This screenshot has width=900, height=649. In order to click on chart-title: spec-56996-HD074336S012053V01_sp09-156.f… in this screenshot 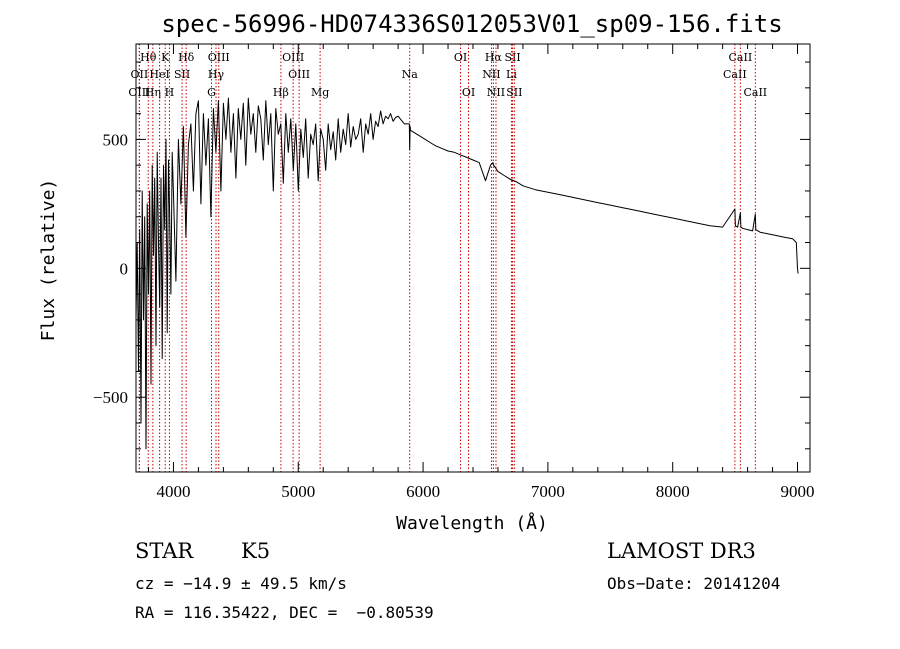, I will do `click(471, 24)`.